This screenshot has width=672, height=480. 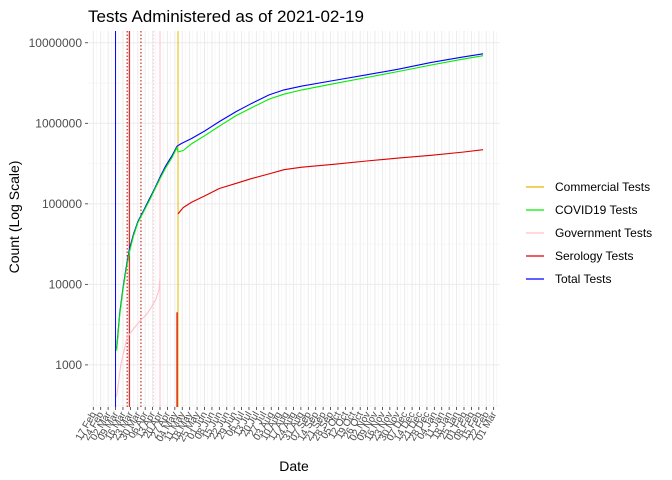 What do you see at coordinates (14, 217) in the screenshot?
I see `y-axis-title: Count (Log Scale)` at bounding box center [14, 217].